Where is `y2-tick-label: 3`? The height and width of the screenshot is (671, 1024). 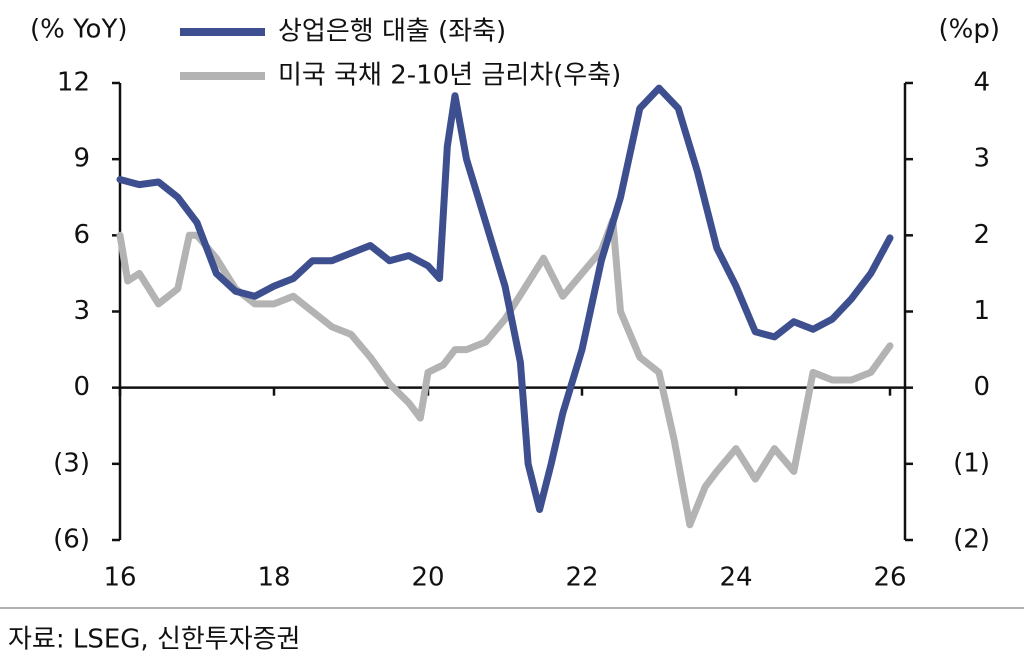 y2-tick-label: 3 is located at coordinates (981, 159).